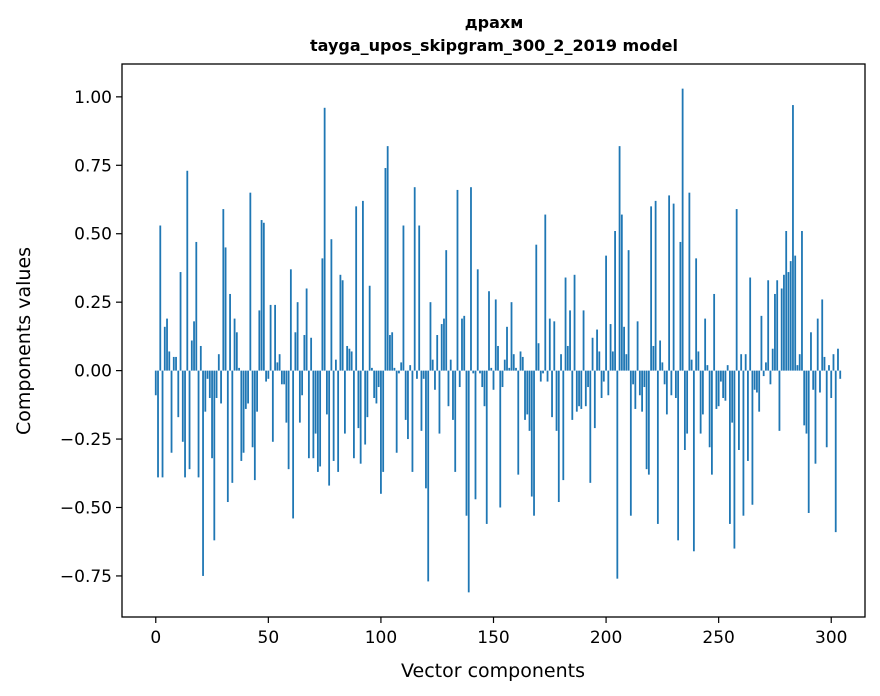 The image size is (880, 696). What do you see at coordinates (91, 337) in the screenshot?
I see `y-axis-ticks: −0.75 −0.50 −0.25 0.00 0.25 0.50 0.75 1.00` at bounding box center [91, 337].